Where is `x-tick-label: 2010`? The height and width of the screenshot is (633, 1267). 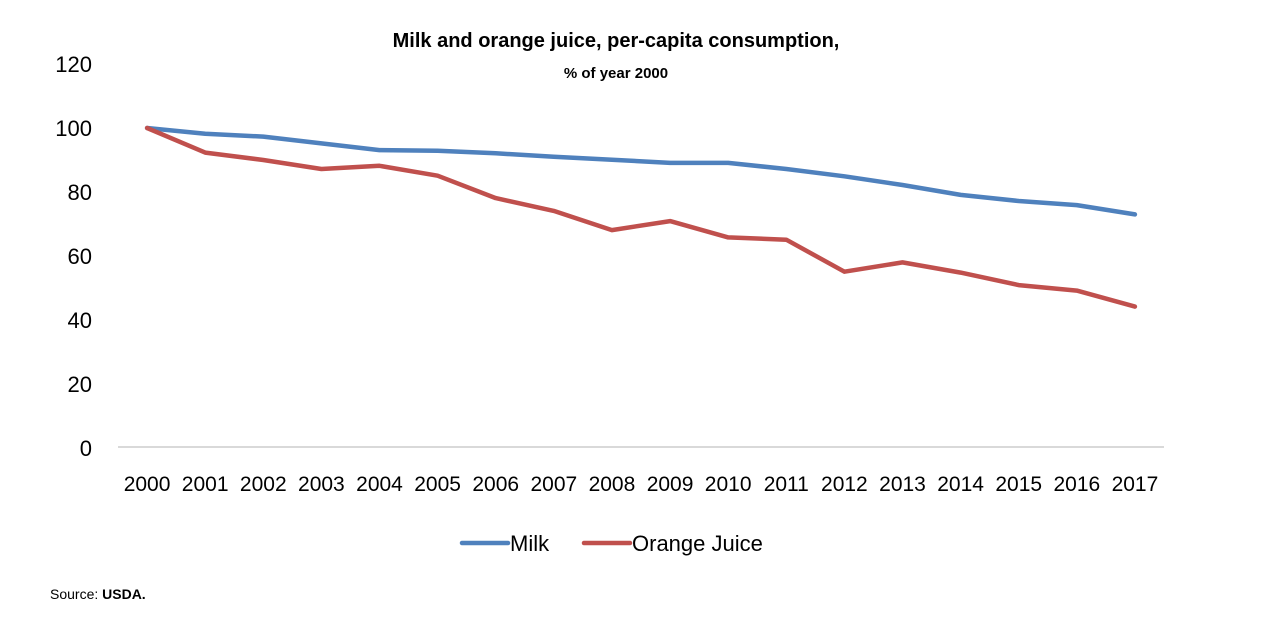 x-tick-label: 2010 is located at coordinates (728, 484).